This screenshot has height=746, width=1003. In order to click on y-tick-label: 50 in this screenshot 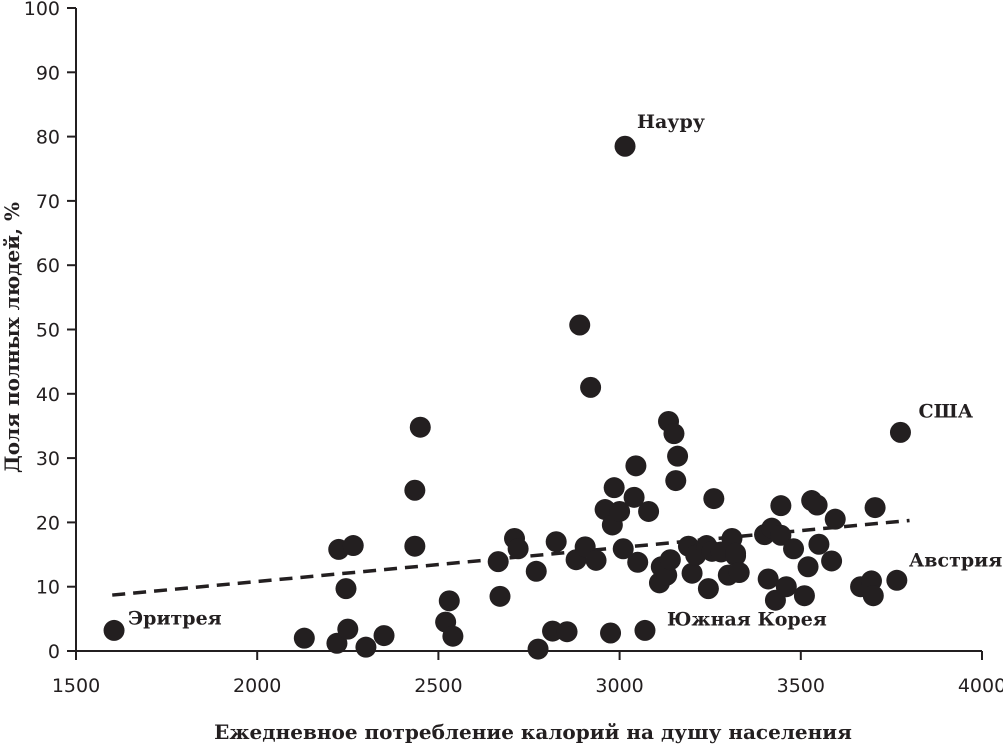, I will do `click(48, 331)`.